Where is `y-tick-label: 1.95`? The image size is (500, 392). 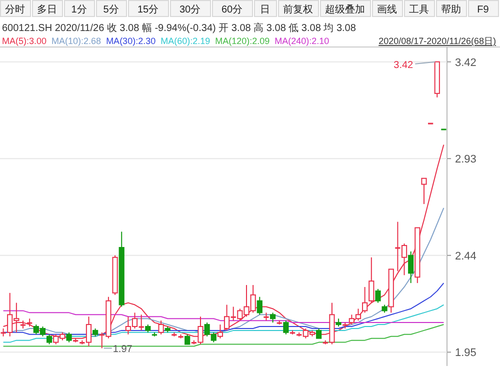 y-tick-label: 1.95 is located at coordinates (465, 353).